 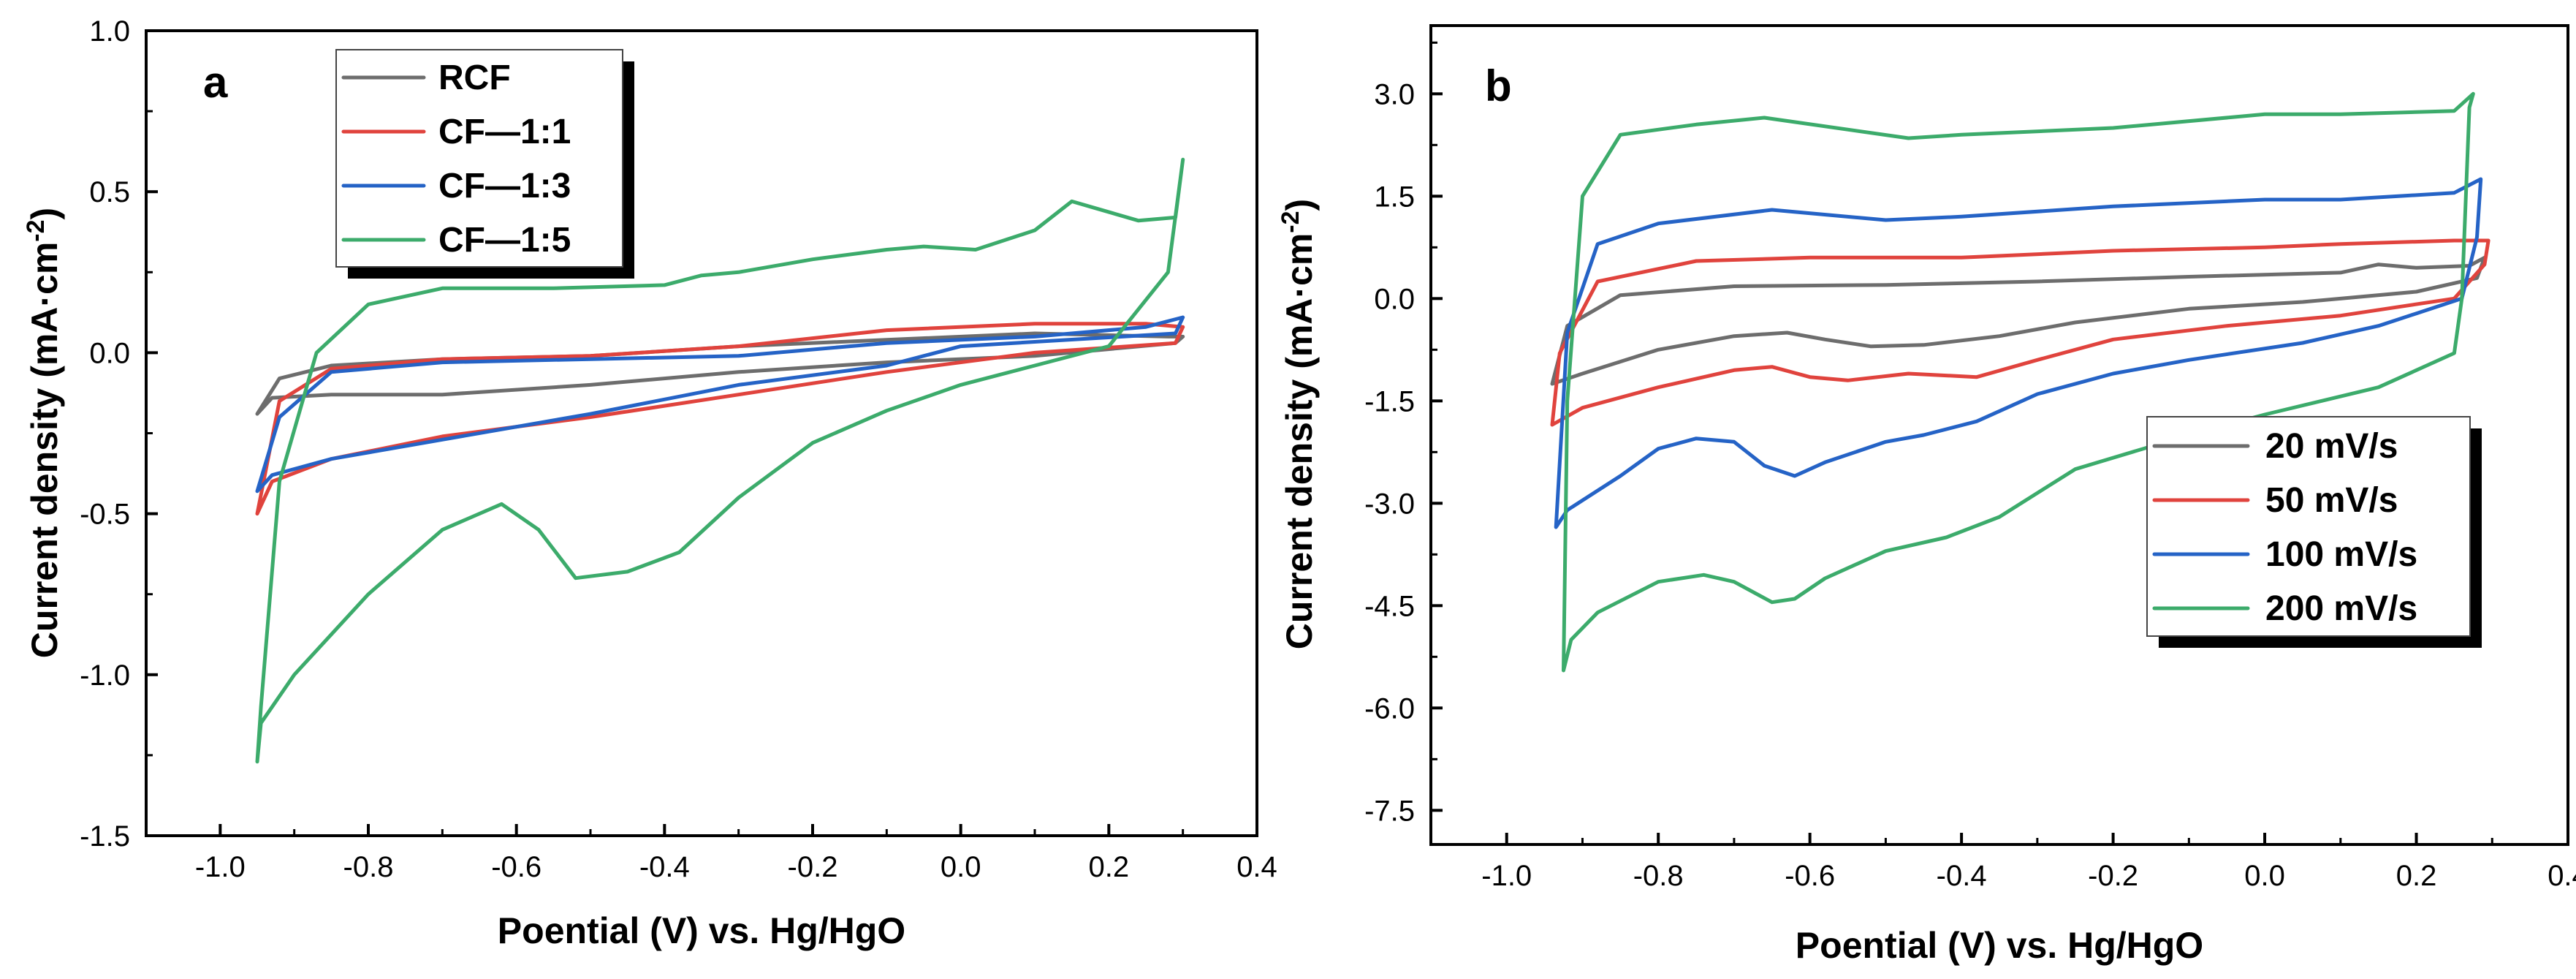 I want to click on y-tick-label: 3.0, so click(x=1394, y=94).